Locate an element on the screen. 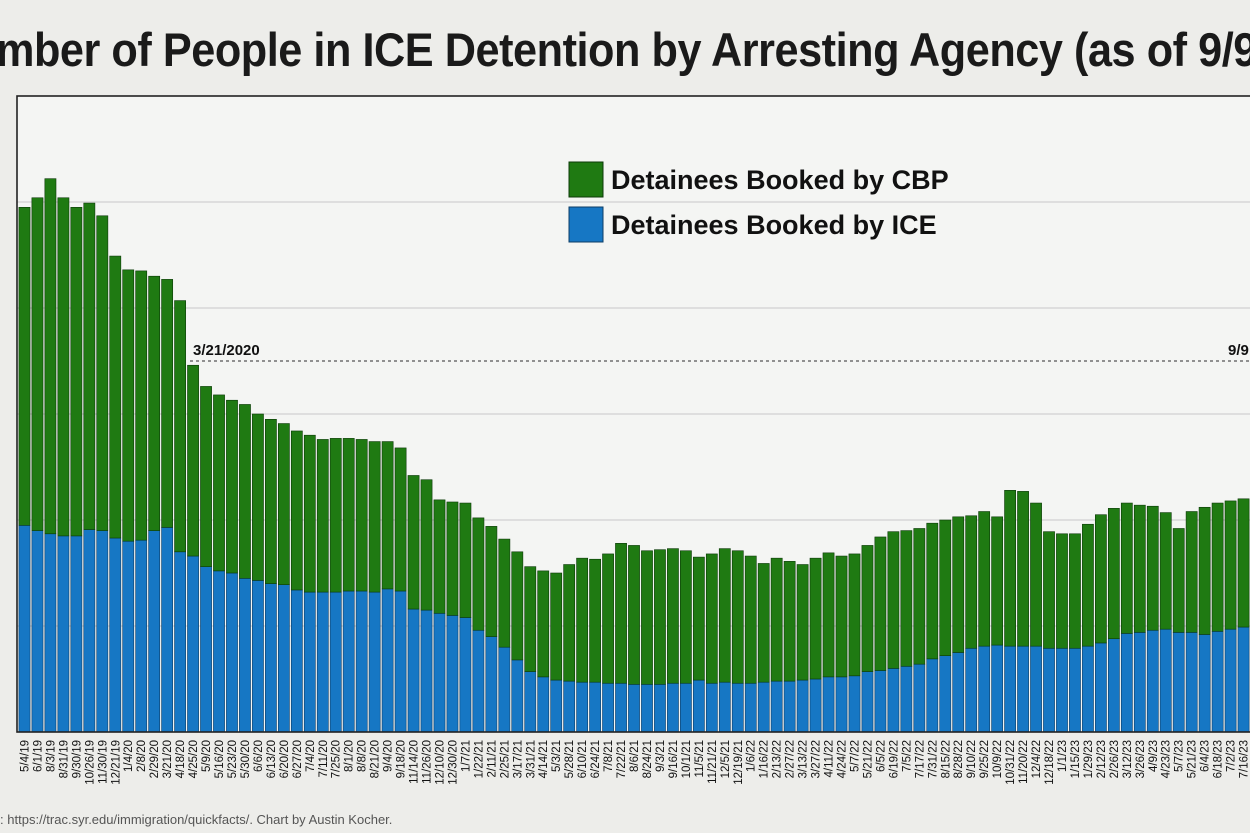 The width and height of the screenshot is (1250, 833). annotation-label: 3/21/2020 is located at coordinates (226, 350).